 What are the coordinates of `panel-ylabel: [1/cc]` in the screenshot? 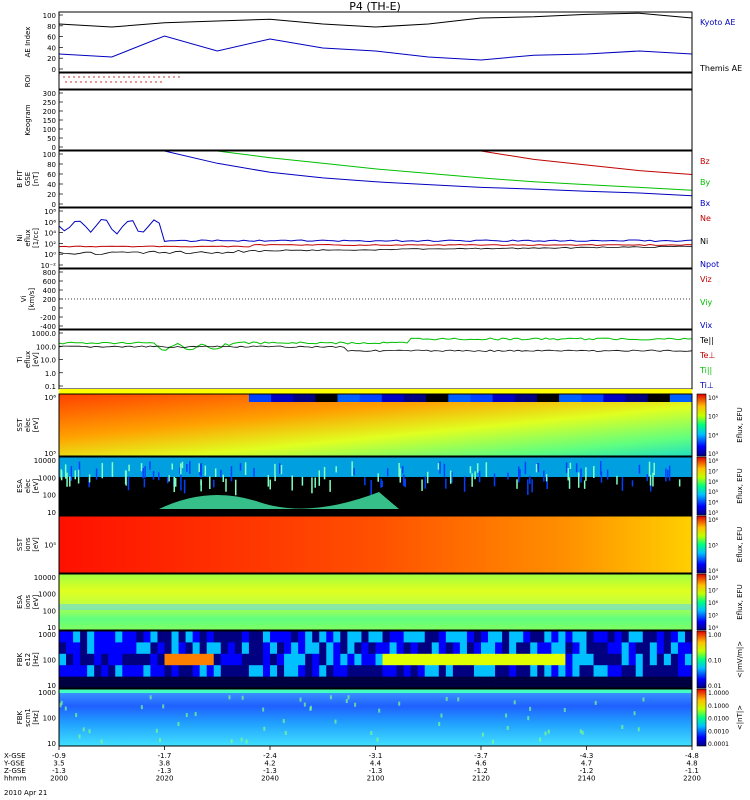 It's located at (36, 238).